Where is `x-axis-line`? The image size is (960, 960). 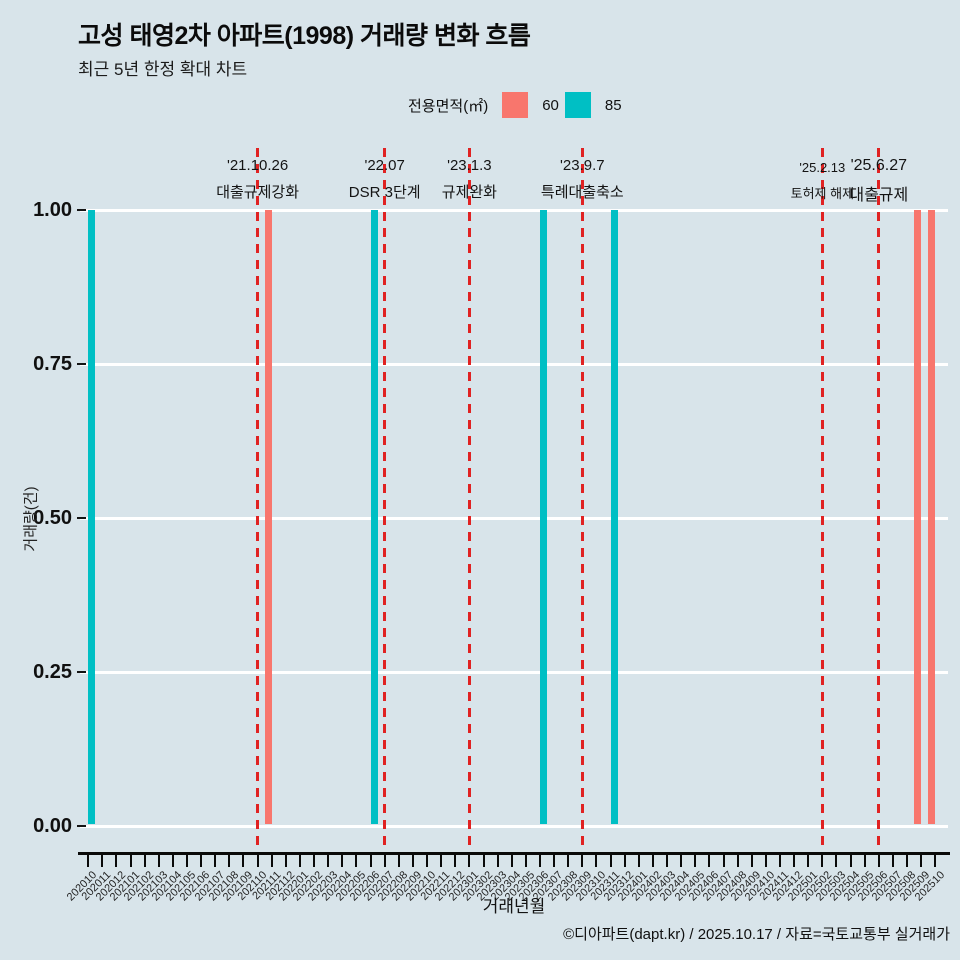
x-axis-line is located at coordinates (514, 853).